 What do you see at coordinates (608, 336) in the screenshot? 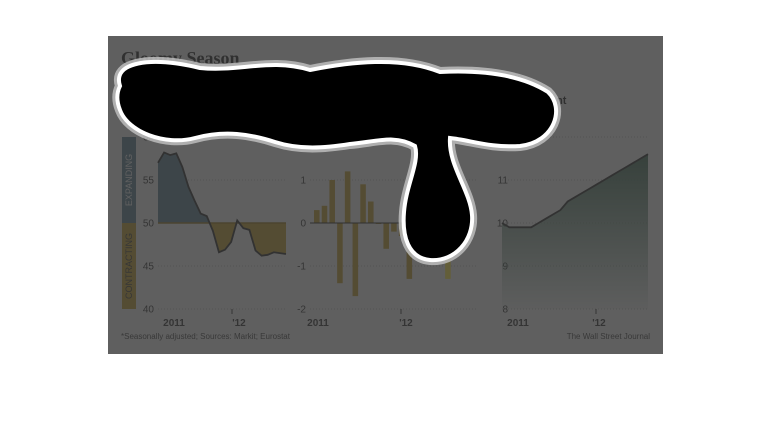
I see `chart-source: The Wall Street Journal` at bounding box center [608, 336].